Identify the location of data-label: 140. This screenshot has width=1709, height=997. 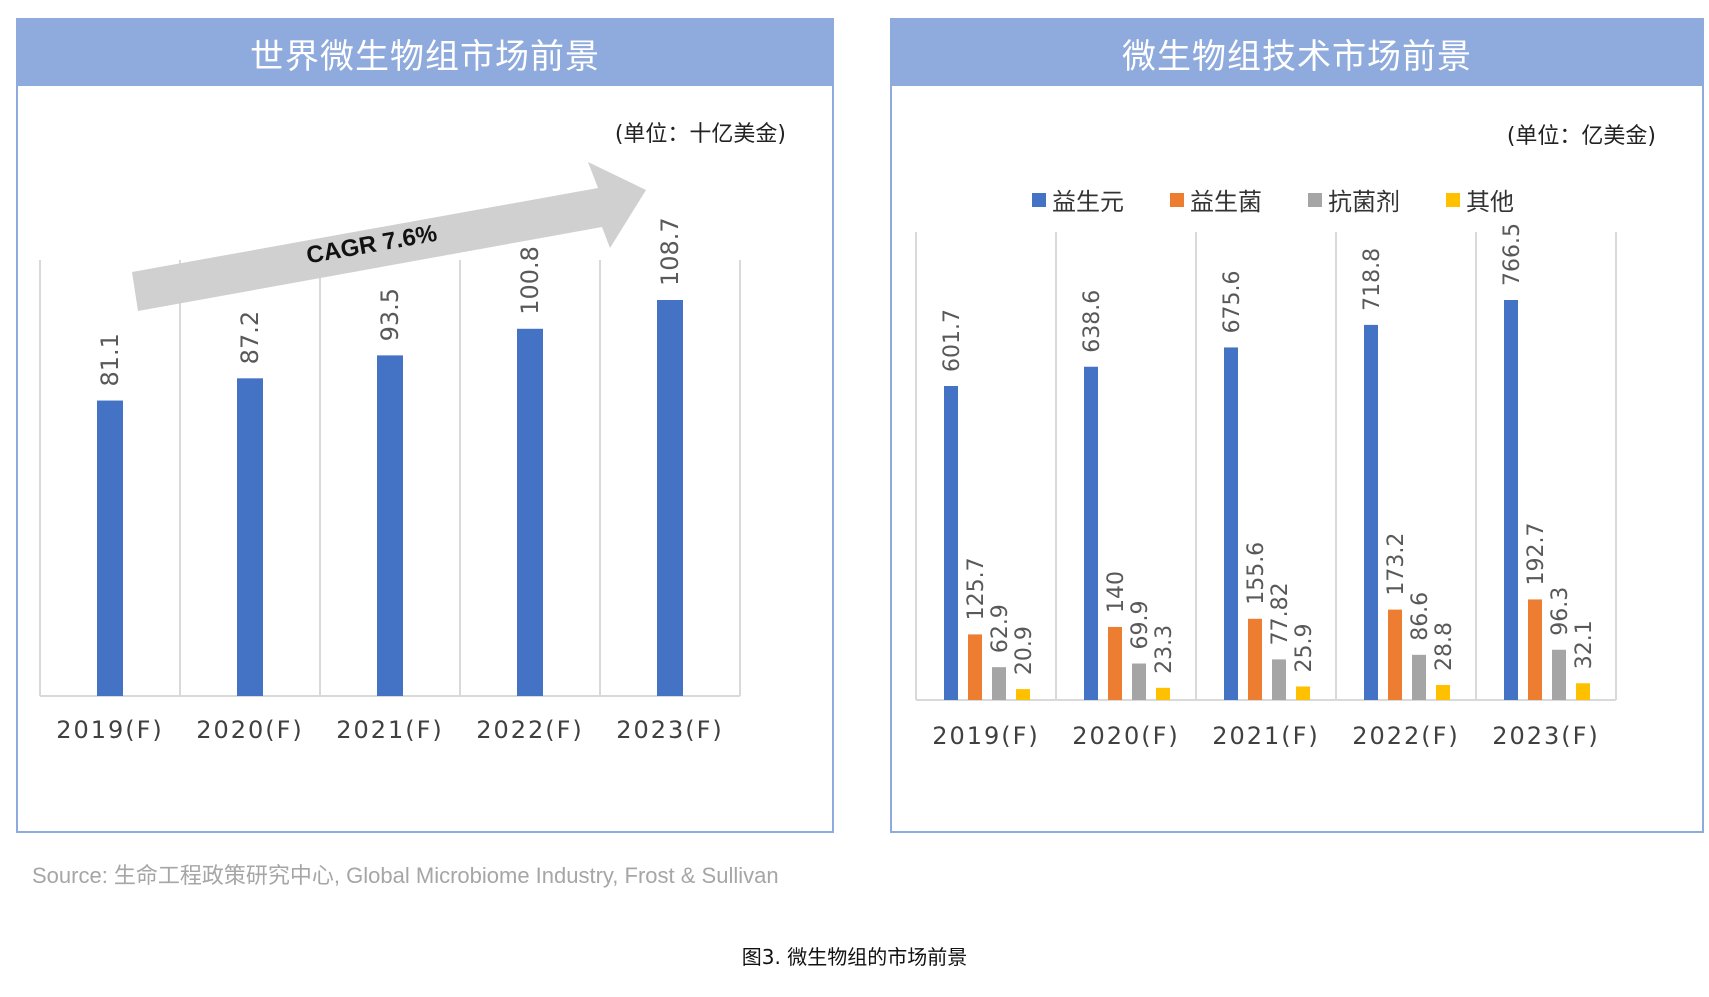
(1116, 592).